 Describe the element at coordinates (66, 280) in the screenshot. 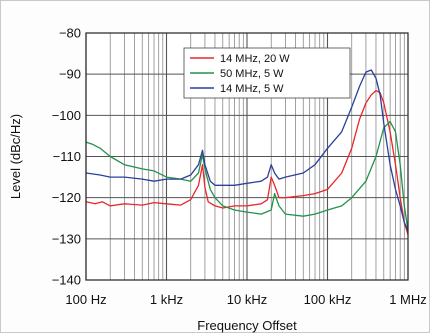

I see `y-tick-label: −140` at that location.